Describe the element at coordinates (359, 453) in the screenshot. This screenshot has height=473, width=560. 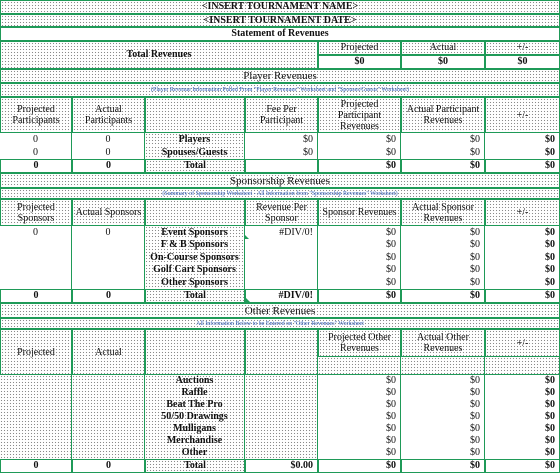
I see `other-projrev-6: $0` at that location.